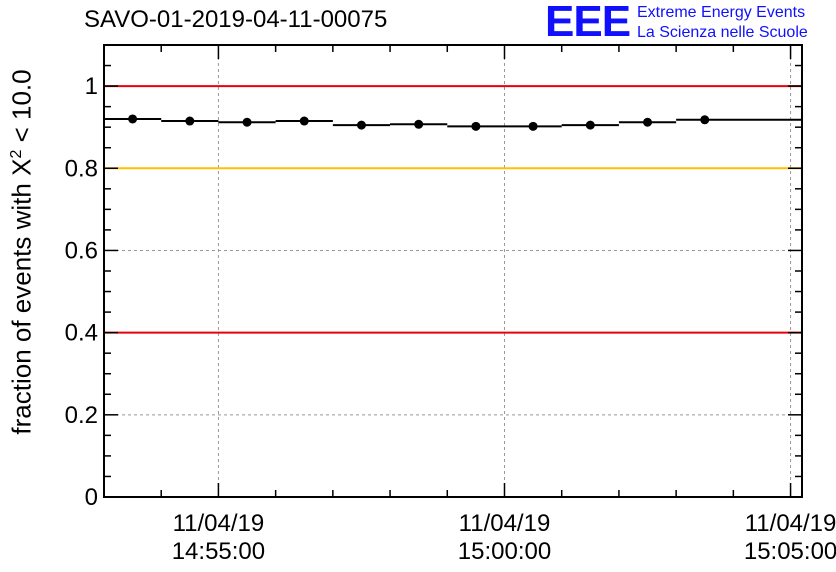 Image resolution: width=836 pixels, height=572 pixels. I want to click on step-line, so click(453, 122).